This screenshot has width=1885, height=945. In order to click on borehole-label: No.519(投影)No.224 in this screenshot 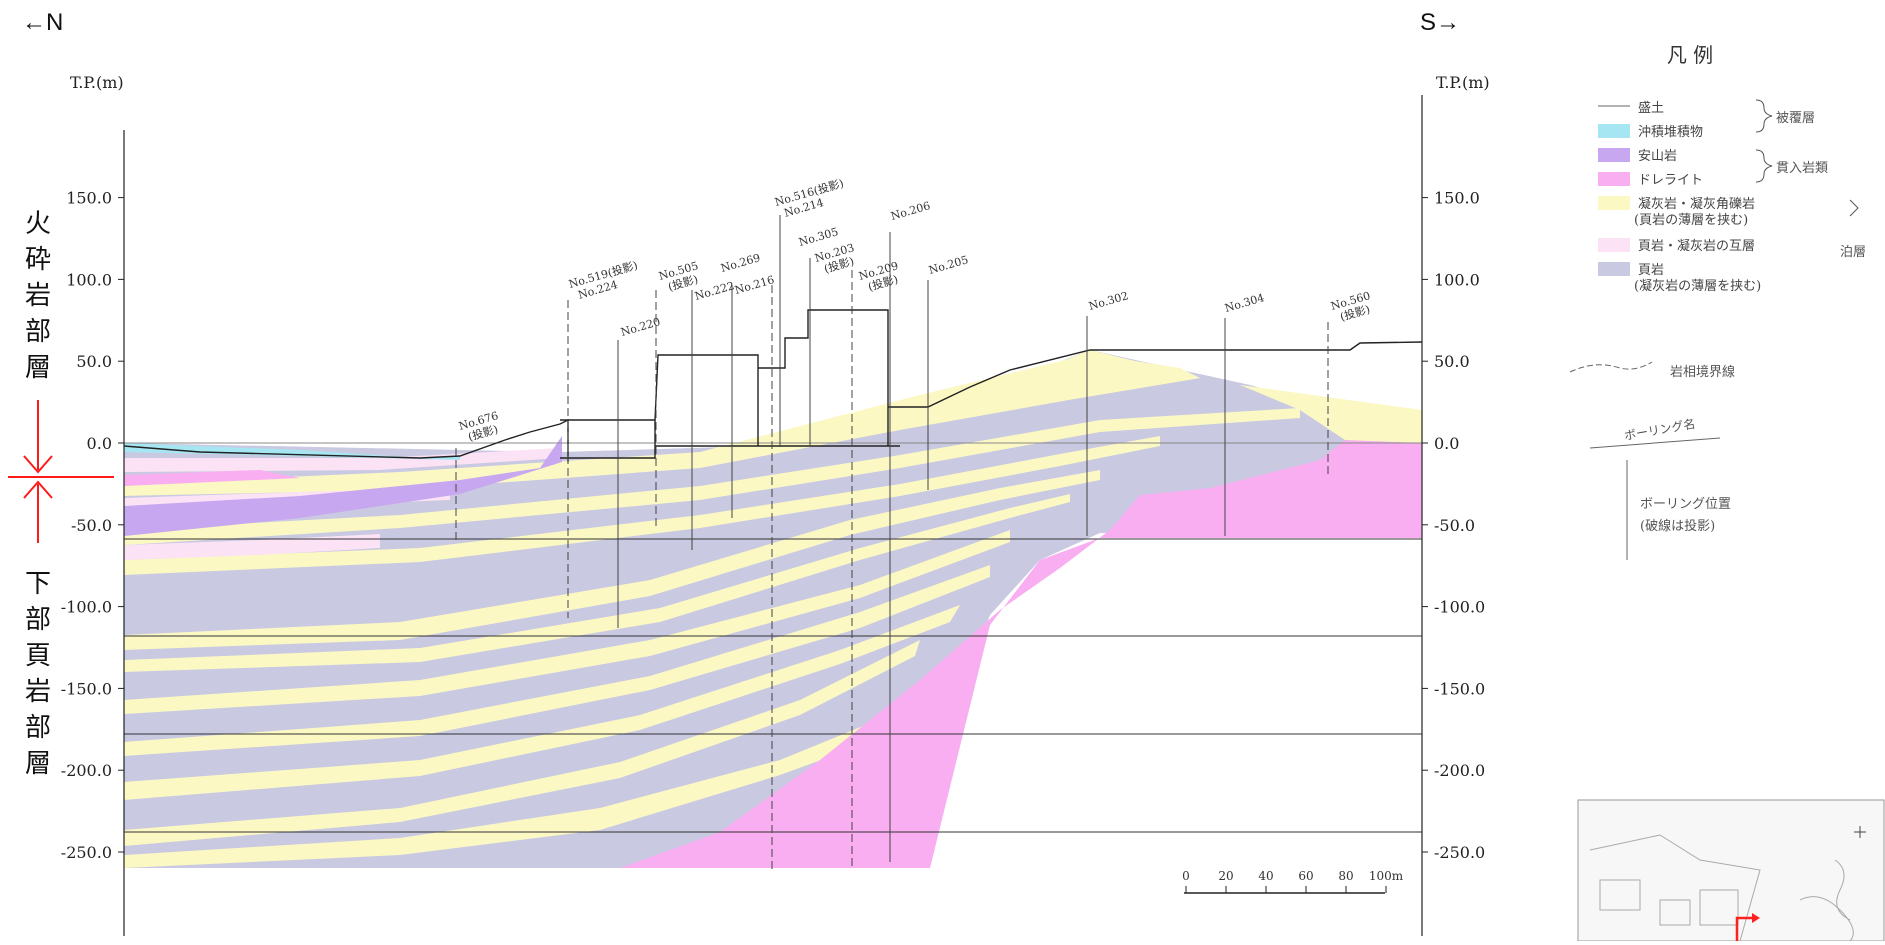, I will do `click(603, 280)`.